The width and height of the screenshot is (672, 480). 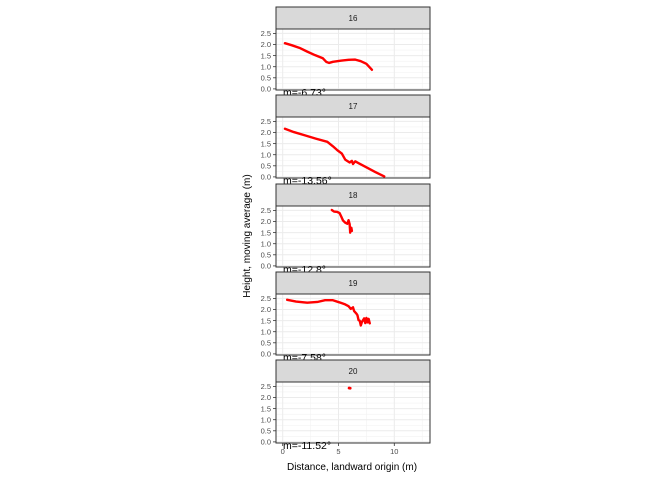 What do you see at coordinates (353, 283) in the screenshot?
I see `facet-strip-label: 19` at bounding box center [353, 283].